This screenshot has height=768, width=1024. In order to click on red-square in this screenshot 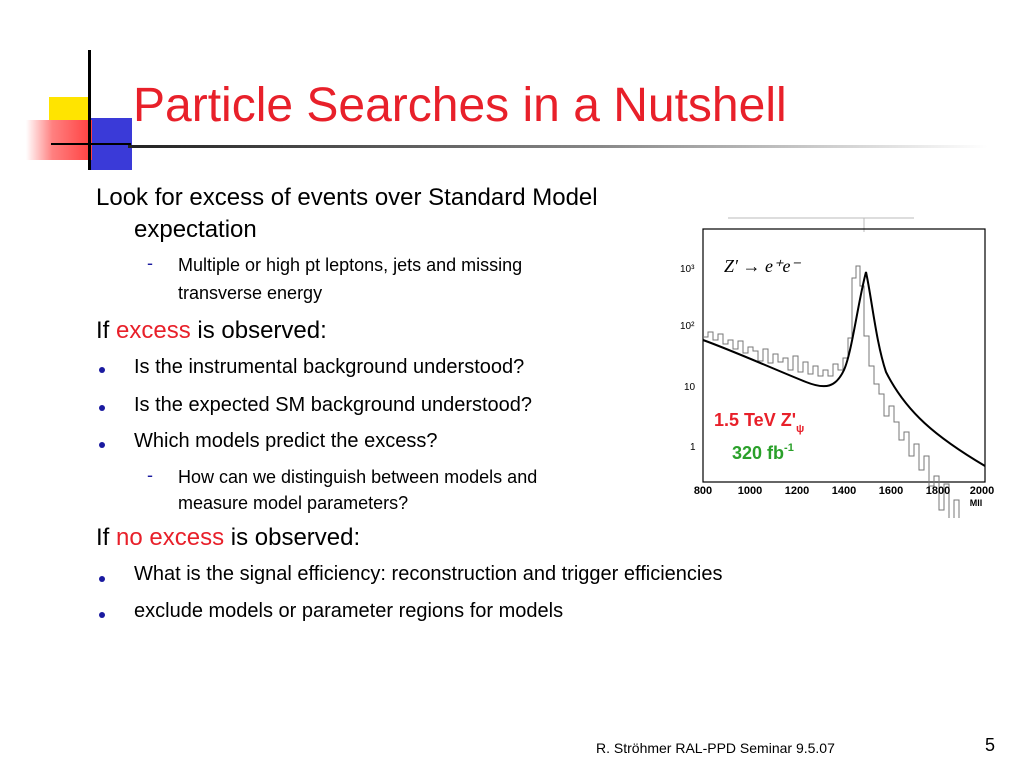, I will do `click(59, 140)`.